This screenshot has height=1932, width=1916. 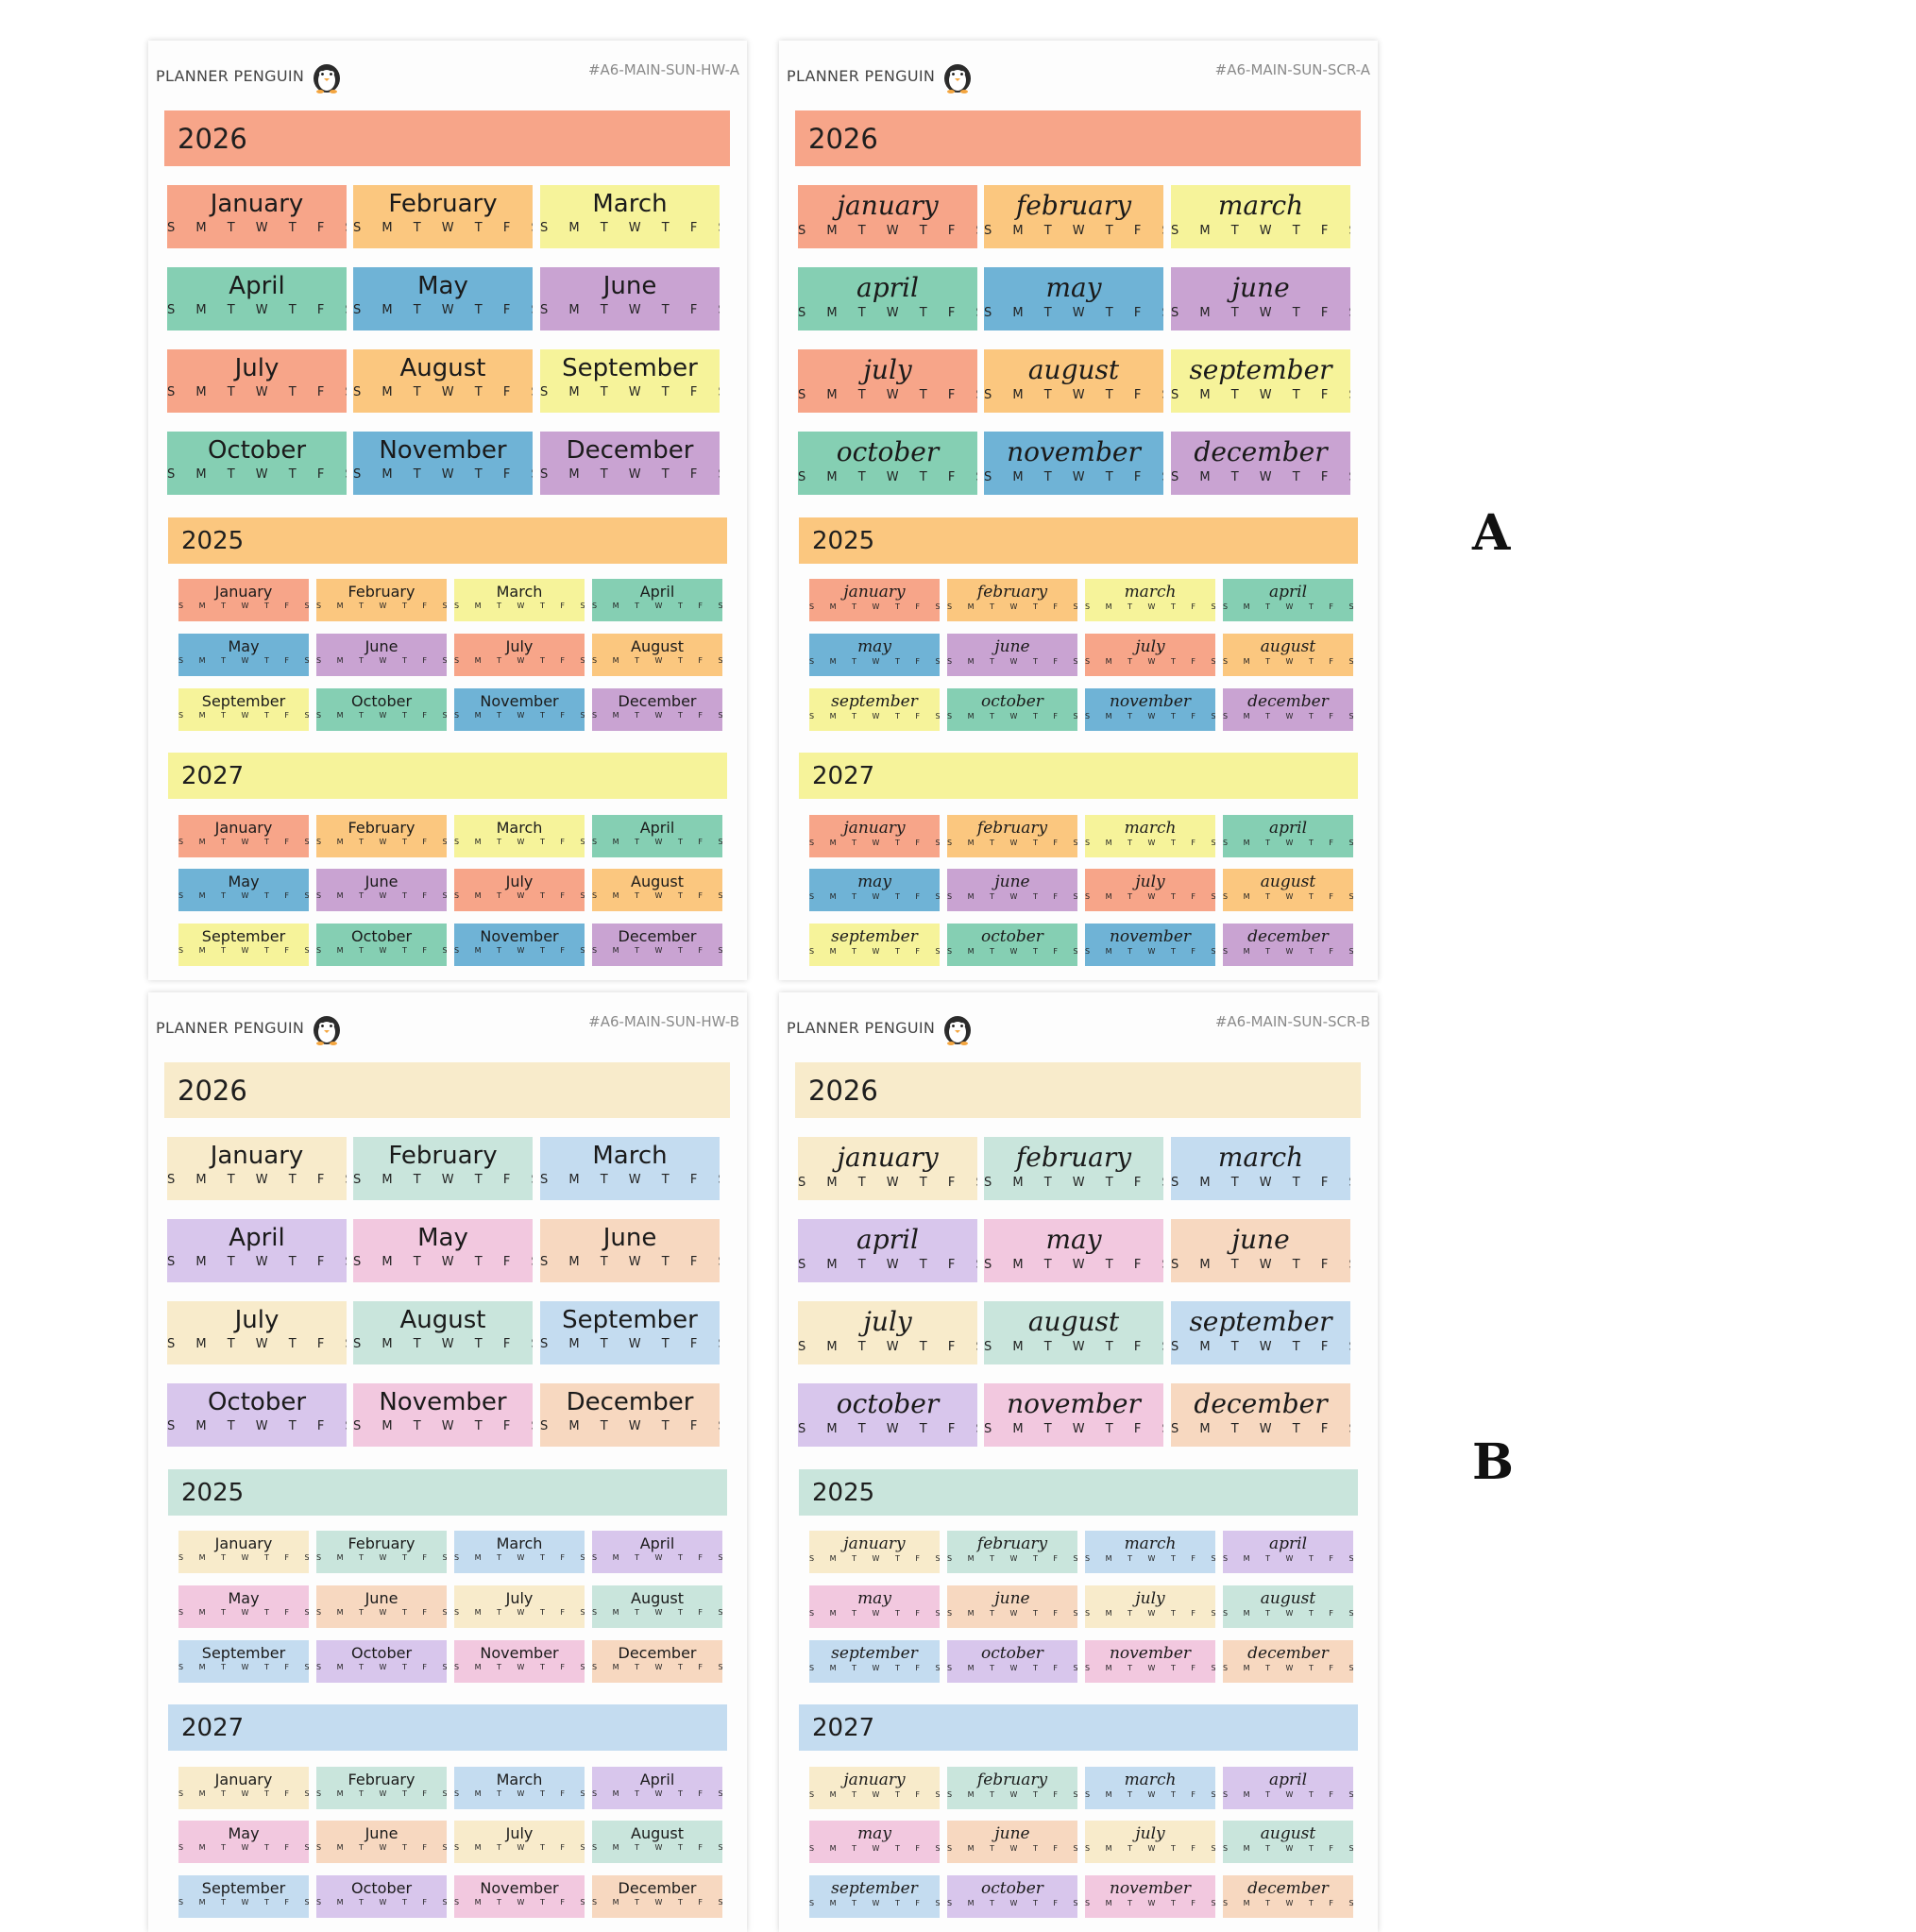 I want to click on month-label-small-2025-august: August S M T W T F S, so click(x=657, y=1606).